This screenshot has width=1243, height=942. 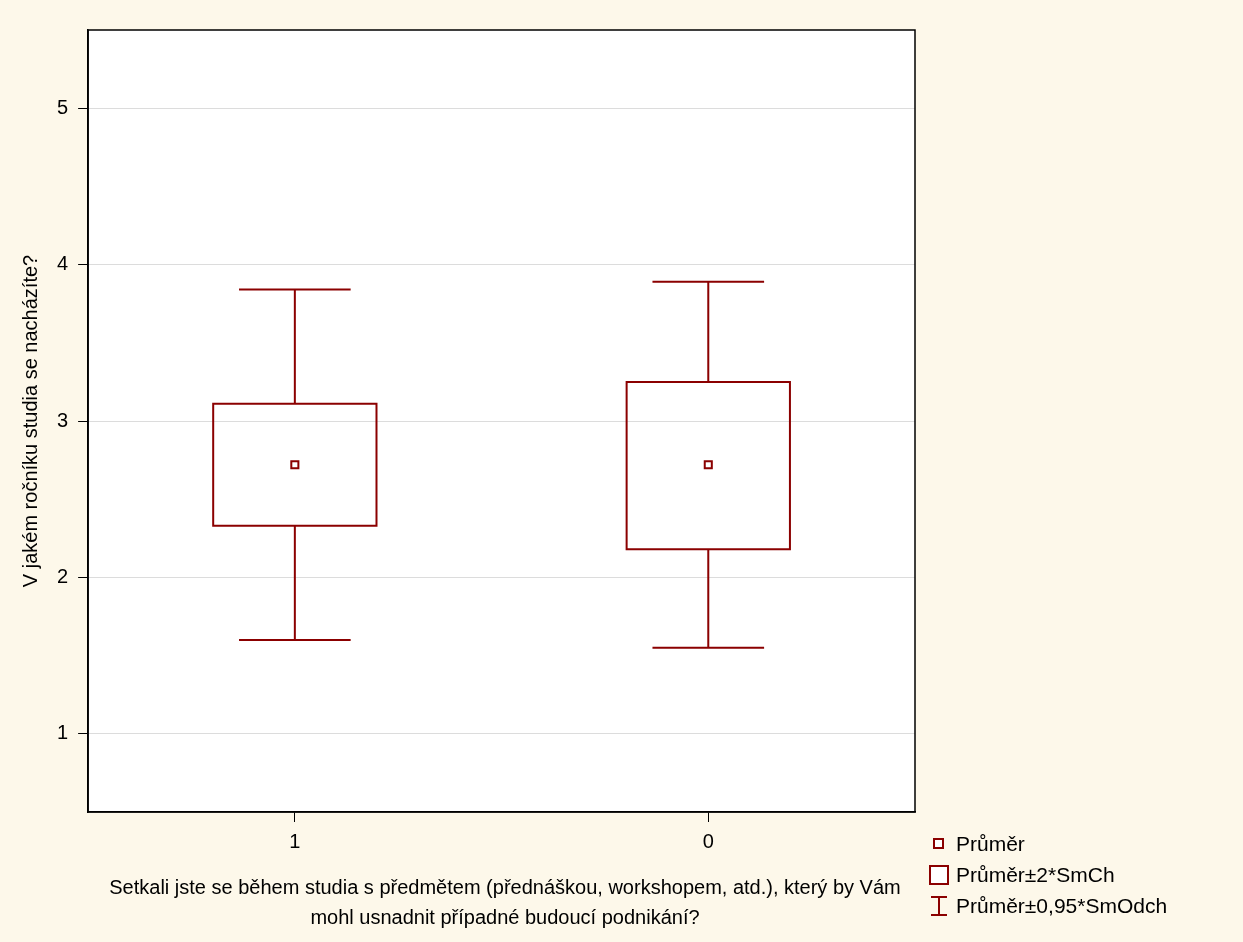 I want to click on text: Průměr±0,95*SmOdch, so click(x=1062, y=905).